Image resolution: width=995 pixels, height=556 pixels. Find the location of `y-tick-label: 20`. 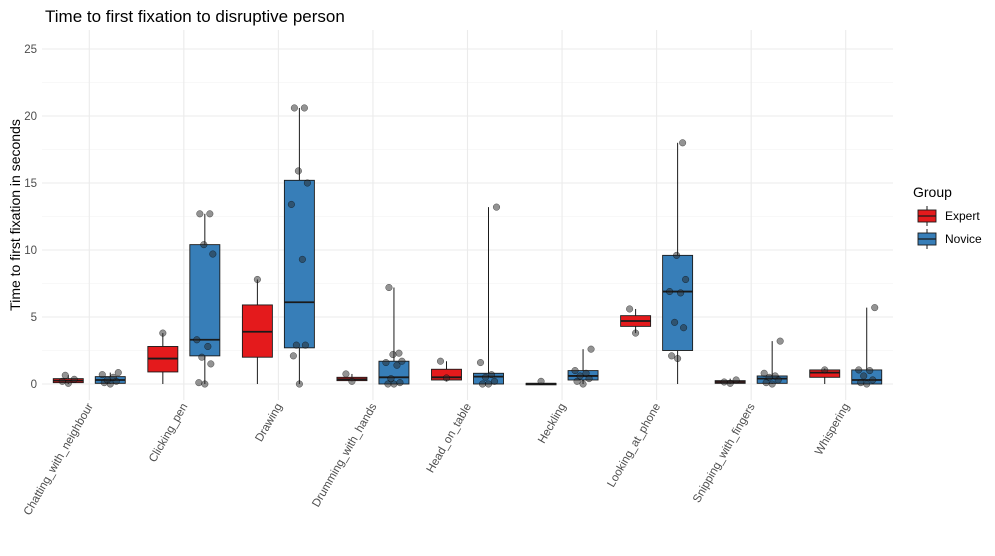

y-tick-label: 20 is located at coordinates (30, 117).